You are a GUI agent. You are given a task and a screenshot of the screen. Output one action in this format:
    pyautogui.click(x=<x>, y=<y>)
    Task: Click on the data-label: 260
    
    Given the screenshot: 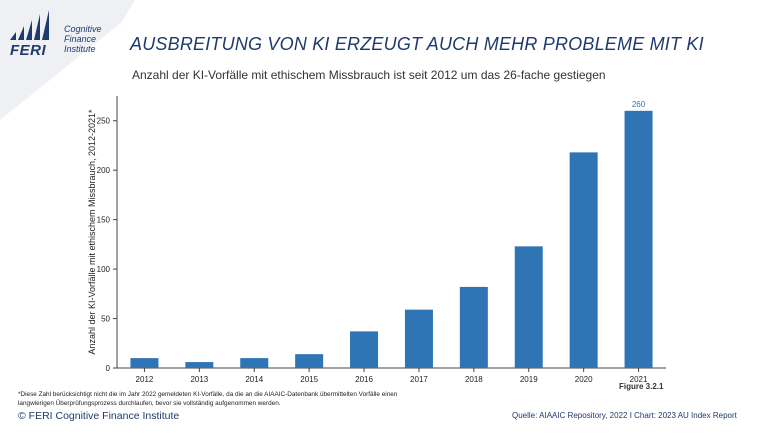 What is the action you would take?
    pyautogui.click(x=639, y=104)
    